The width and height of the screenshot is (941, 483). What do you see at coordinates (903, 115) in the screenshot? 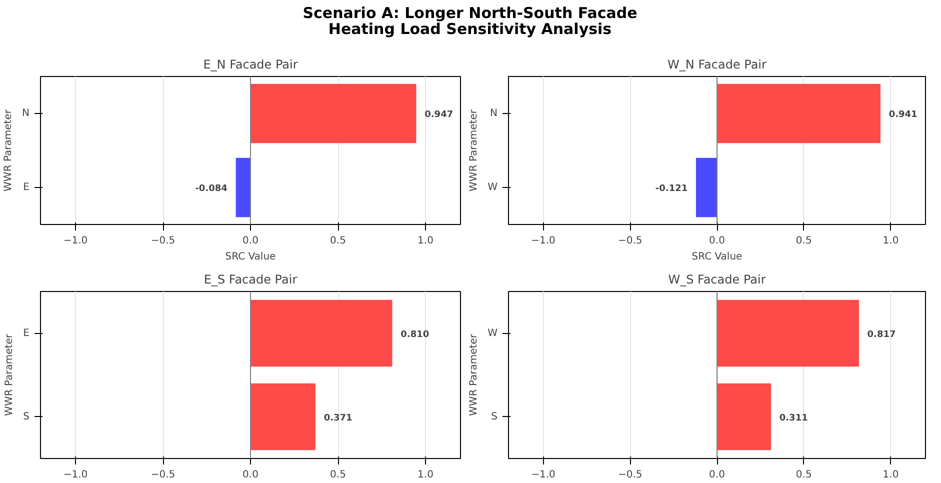
I see `data-label: 0.941` at bounding box center [903, 115].